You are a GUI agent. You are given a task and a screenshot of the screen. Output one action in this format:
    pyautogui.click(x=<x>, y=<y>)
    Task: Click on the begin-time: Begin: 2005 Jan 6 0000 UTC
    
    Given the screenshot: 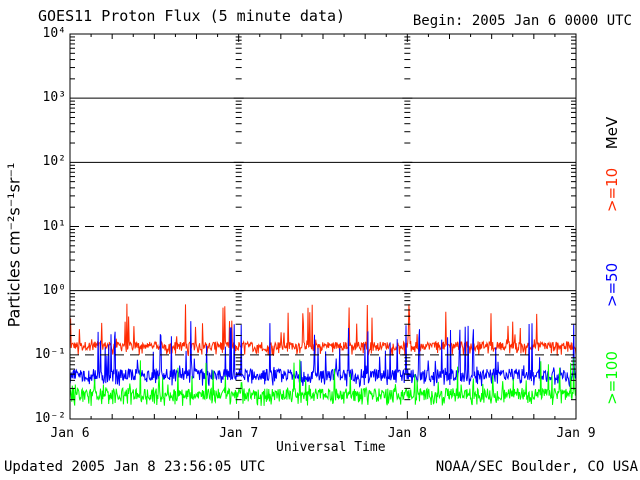 What is the action you would take?
    pyautogui.click(x=522, y=21)
    